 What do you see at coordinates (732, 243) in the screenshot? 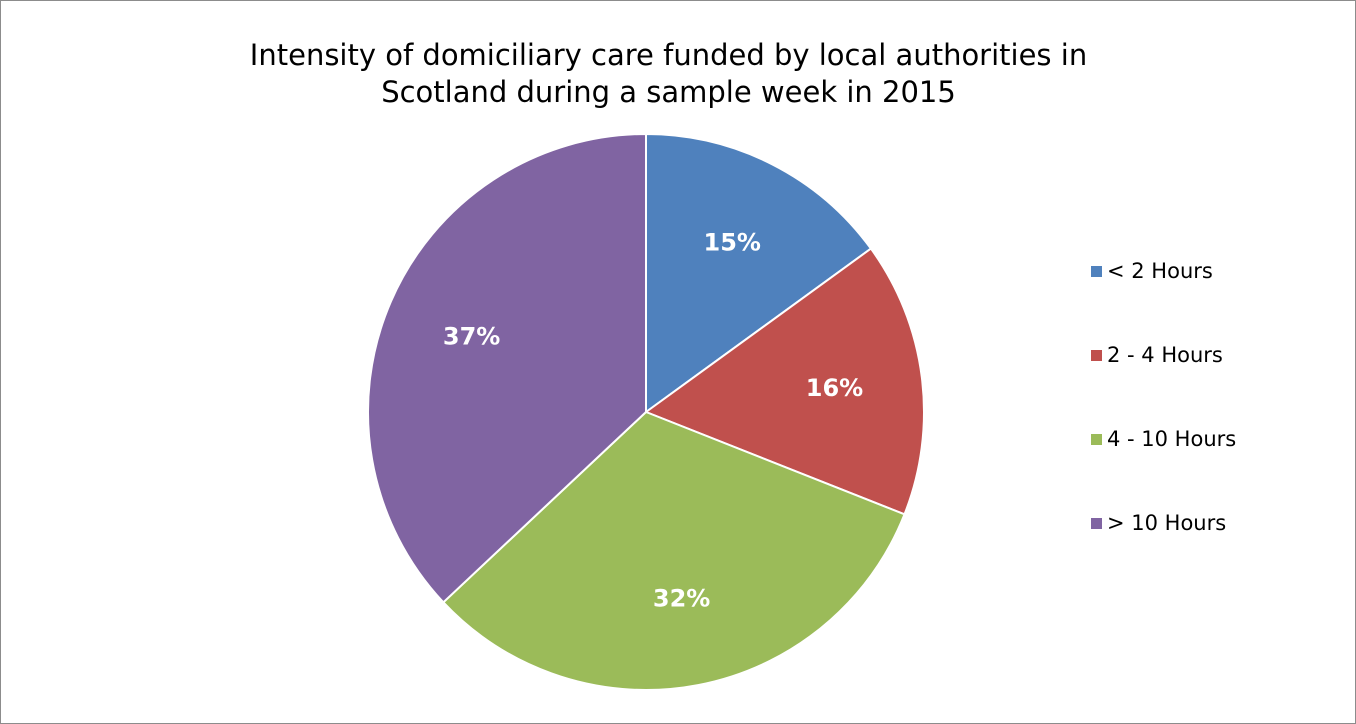
I see `pie-data-label-1: 15%` at bounding box center [732, 243].